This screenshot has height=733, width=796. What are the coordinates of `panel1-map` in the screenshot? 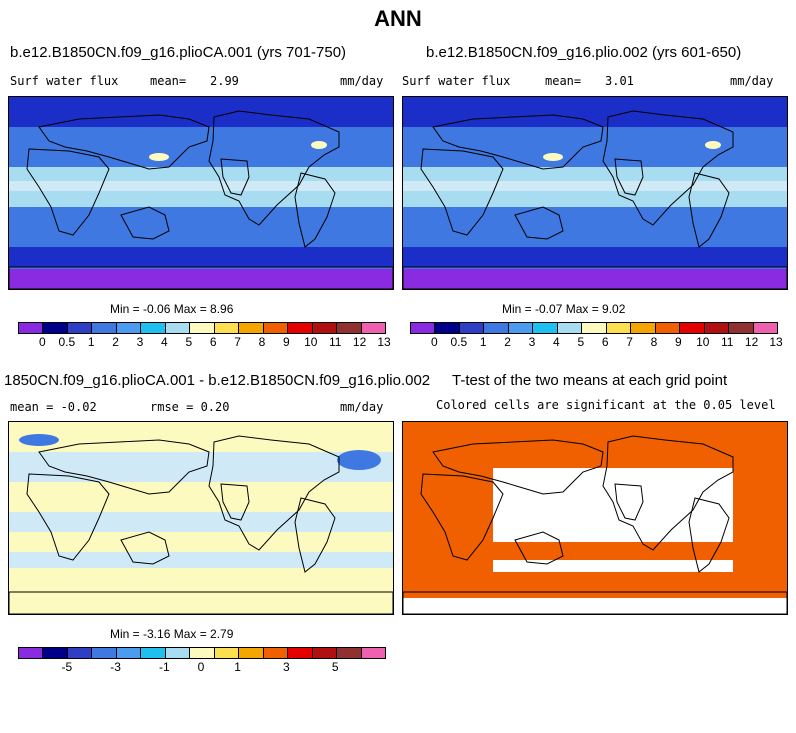 It's located at (201, 193).